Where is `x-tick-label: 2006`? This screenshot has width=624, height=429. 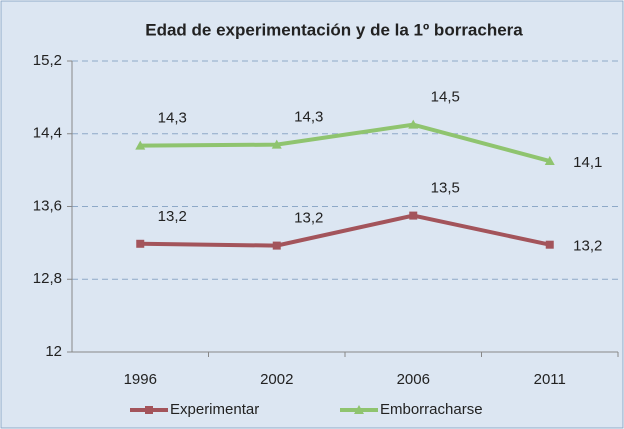 x-tick-label: 2006 is located at coordinates (413, 379).